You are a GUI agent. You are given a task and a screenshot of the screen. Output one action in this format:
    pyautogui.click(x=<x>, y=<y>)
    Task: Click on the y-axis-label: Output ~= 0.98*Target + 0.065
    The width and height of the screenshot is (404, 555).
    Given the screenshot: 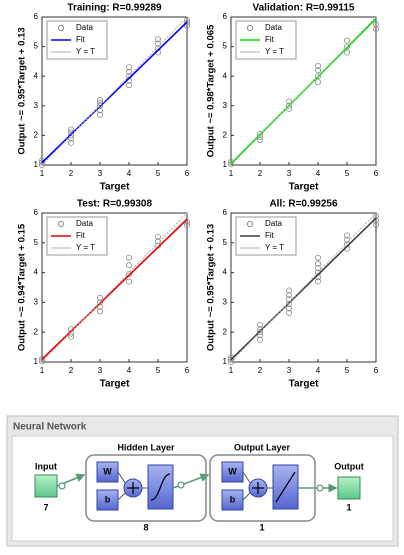 What is the action you would take?
    pyautogui.click(x=211, y=90)
    